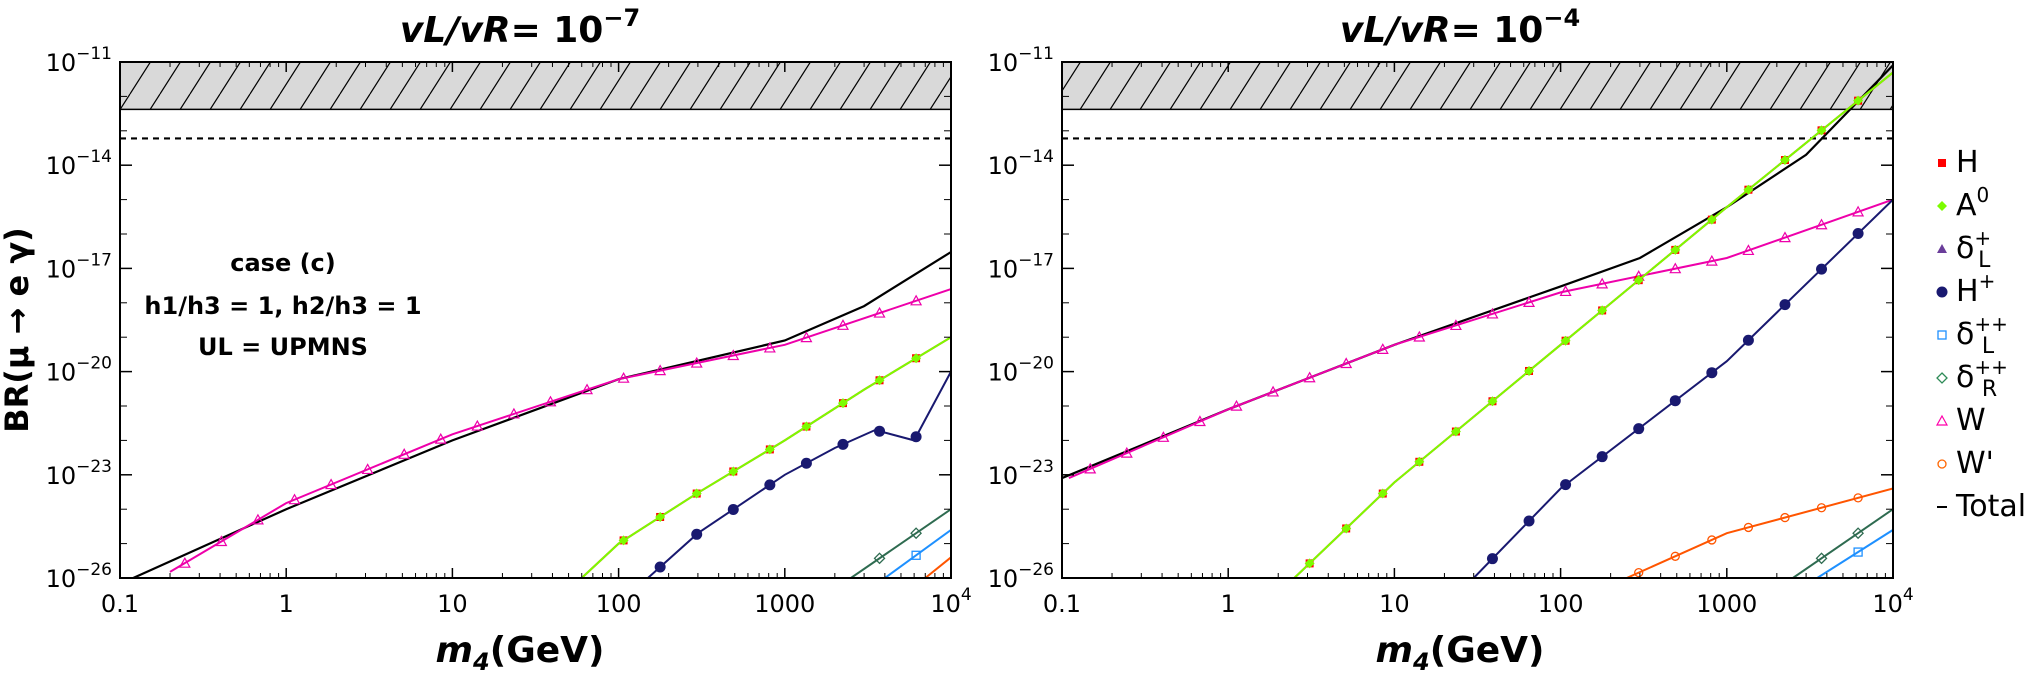 Image resolution: width=2038 pixels, height=674 pixels. I want to click on legend-label: δ++ R, so click(1982, 378).